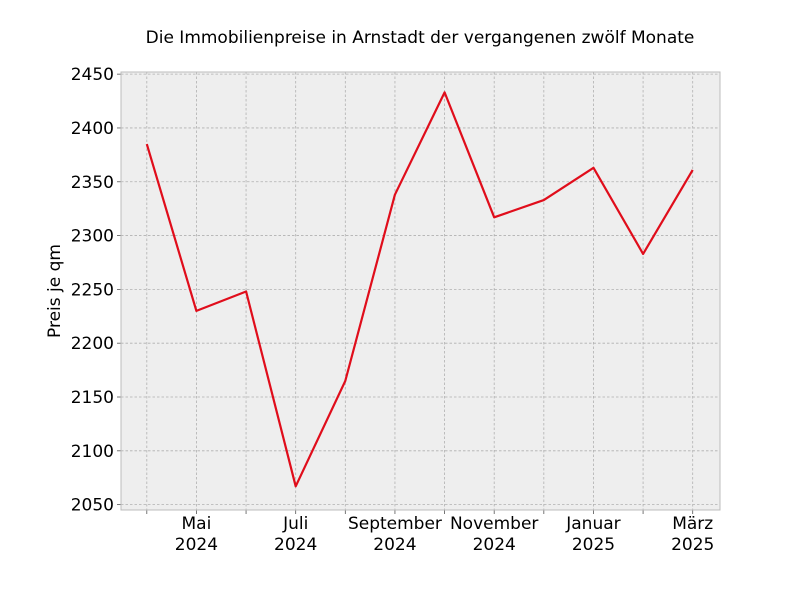 The image size is (800, 600). What do you see at coordinates (92, 506) in the screenshot?
I see `y-tick-label: 2050` at bounding box center [92, 506].